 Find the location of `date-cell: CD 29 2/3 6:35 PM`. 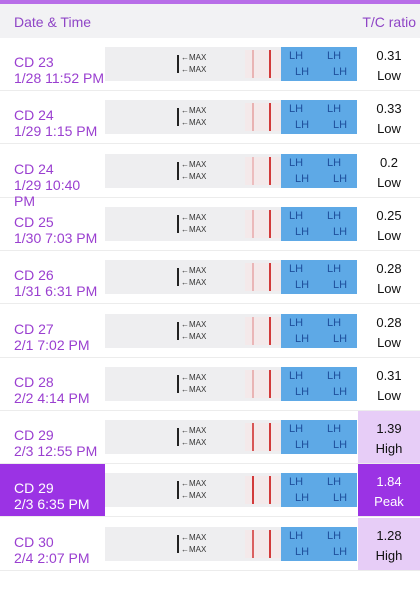

date-cell: CD 29 2/3 6:35 PM is located at coordinates (52, 490).